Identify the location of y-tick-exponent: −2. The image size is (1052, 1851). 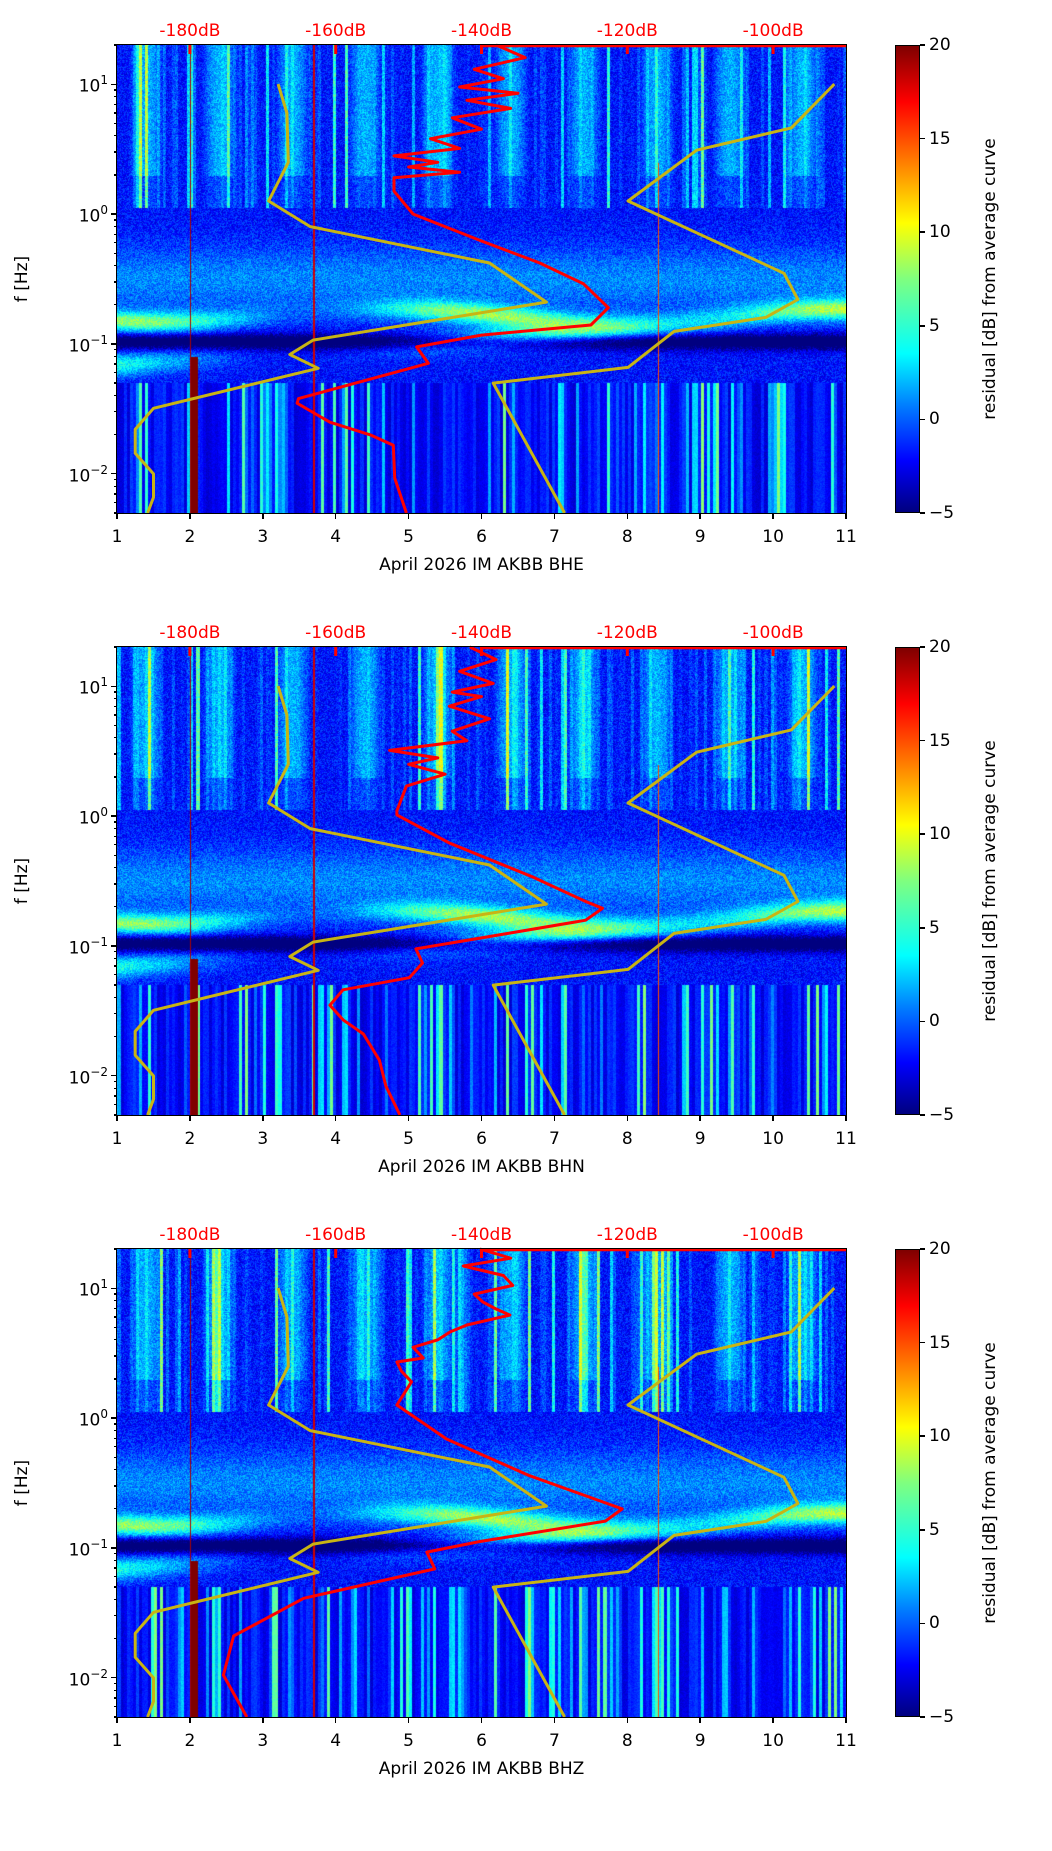
(99, 469).